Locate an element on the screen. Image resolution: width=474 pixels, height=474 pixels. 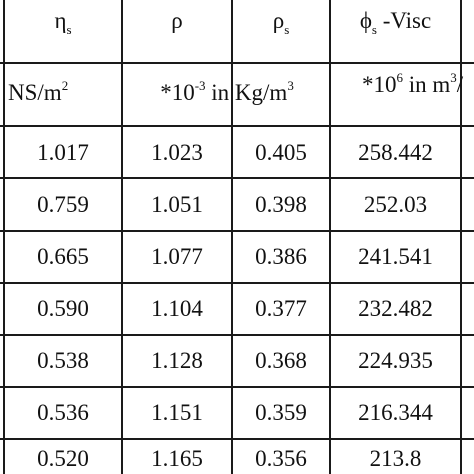
header-rho: ρ is located at coordinates (177, 21).